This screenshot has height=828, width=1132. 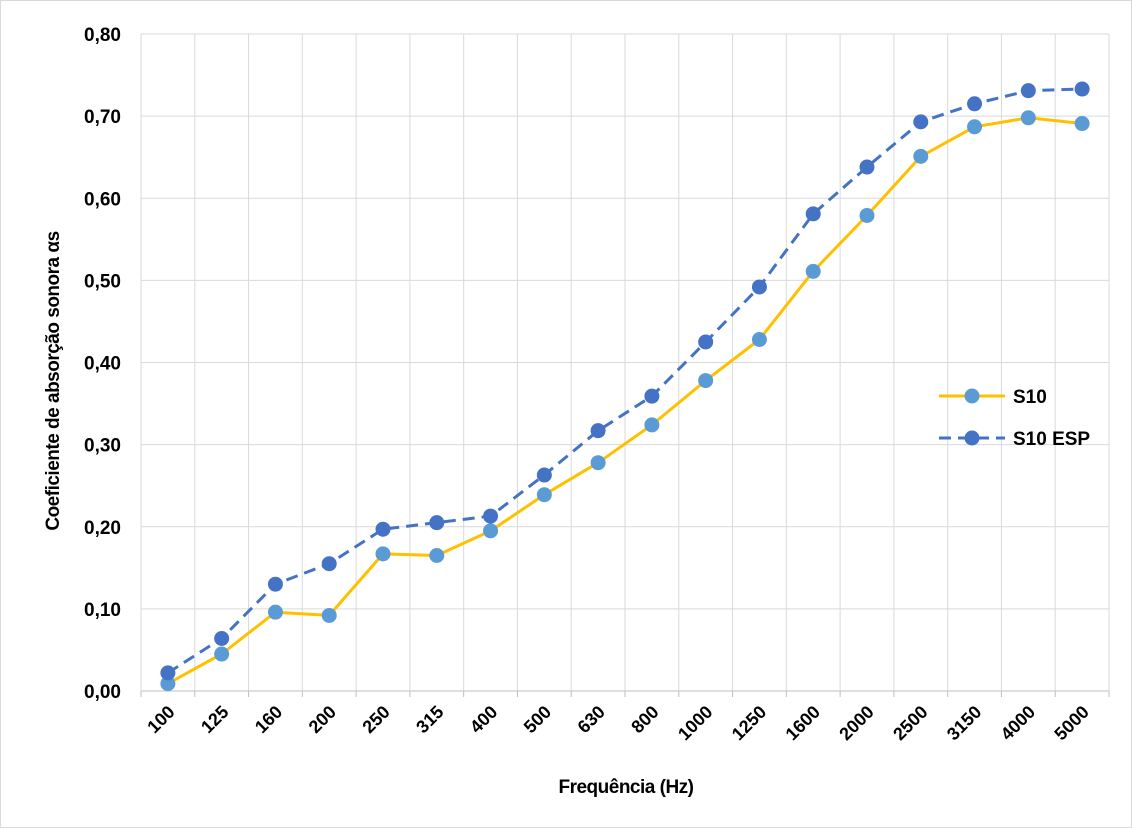 I want to click on x-tick-label: 100, so click(x=160, y=719).